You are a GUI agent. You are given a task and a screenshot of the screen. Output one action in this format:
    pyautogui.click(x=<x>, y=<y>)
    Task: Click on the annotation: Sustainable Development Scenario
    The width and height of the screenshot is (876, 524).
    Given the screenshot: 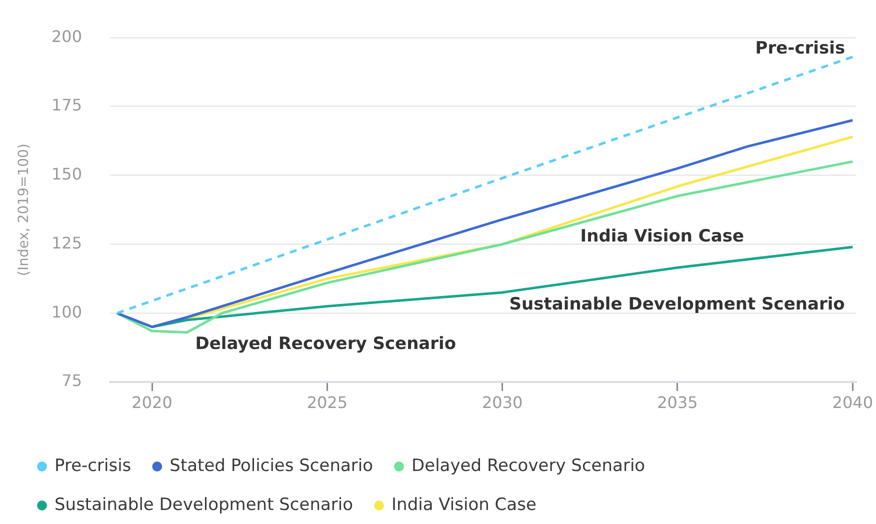 What is the action you would take?
    pyautogui.click(x=677, y=304)
    